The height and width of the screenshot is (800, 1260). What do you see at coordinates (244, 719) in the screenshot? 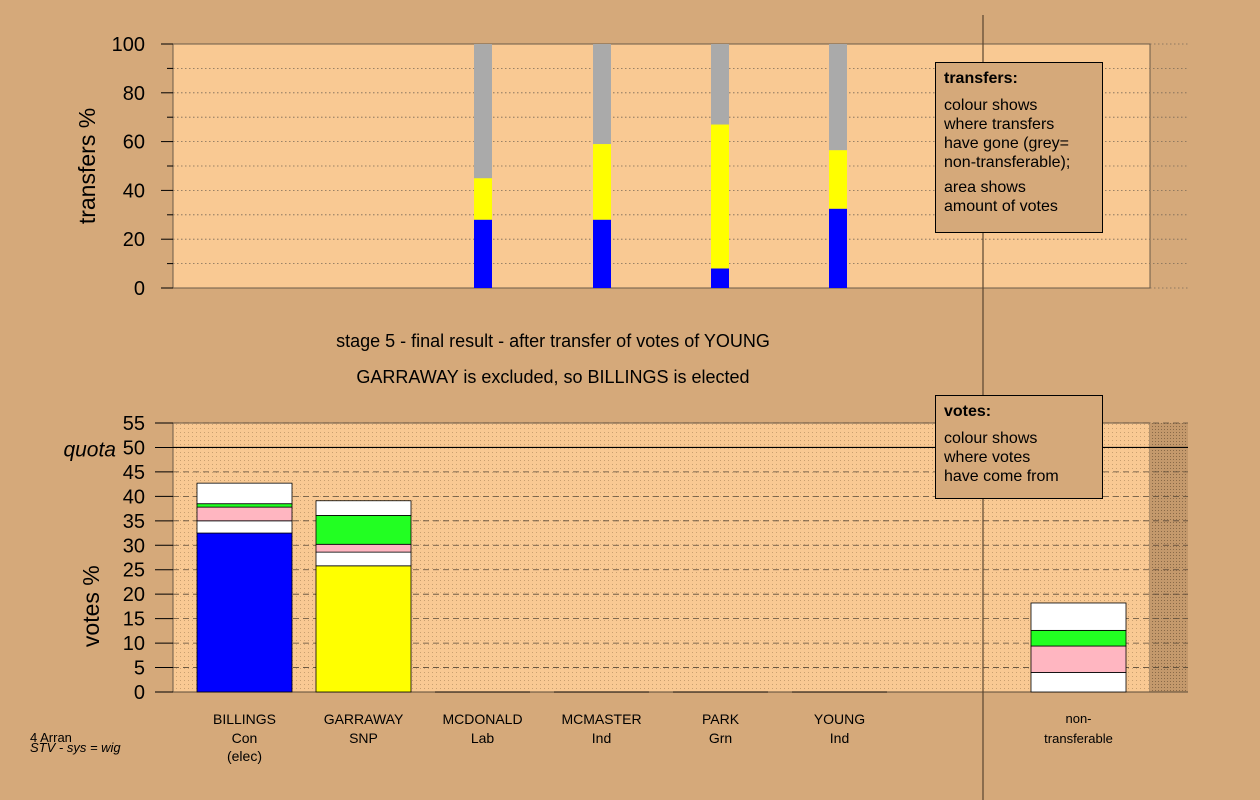
I see `category-label-name: BILLINGS` at bounding box center [244, 719].